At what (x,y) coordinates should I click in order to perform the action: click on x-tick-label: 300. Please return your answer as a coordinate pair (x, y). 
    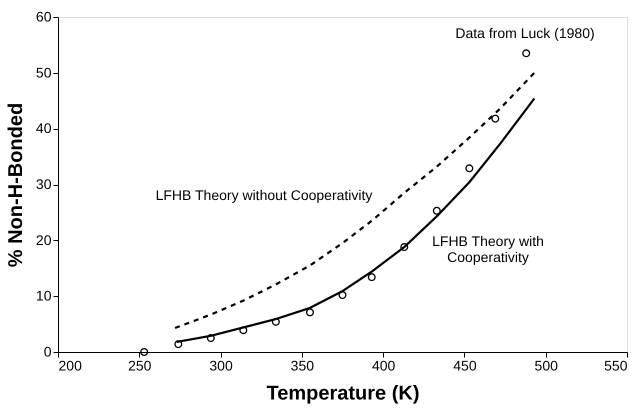
    Looking at the image, I should click on (221, 366).